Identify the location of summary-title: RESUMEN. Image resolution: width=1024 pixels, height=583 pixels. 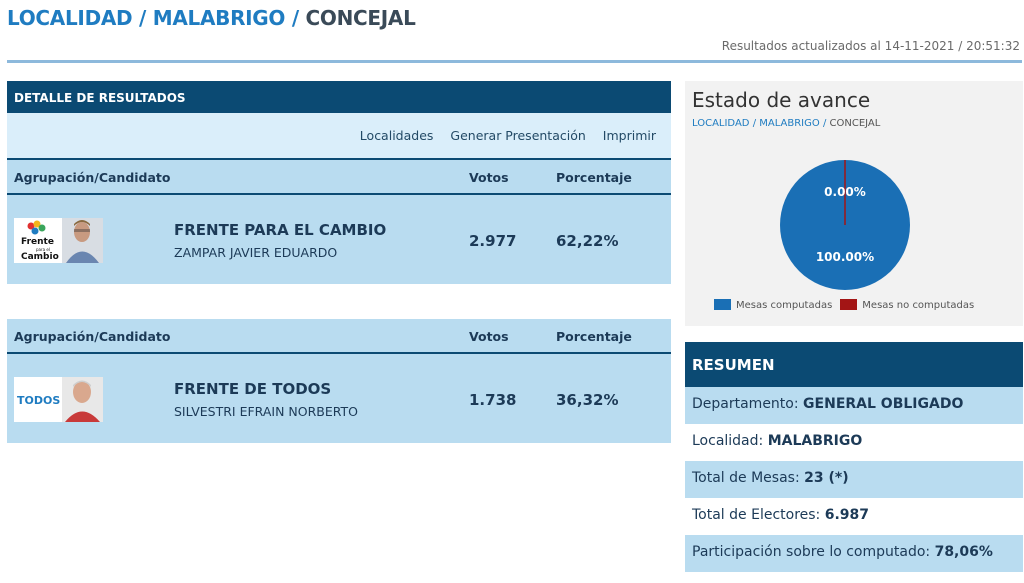
(854, 364).